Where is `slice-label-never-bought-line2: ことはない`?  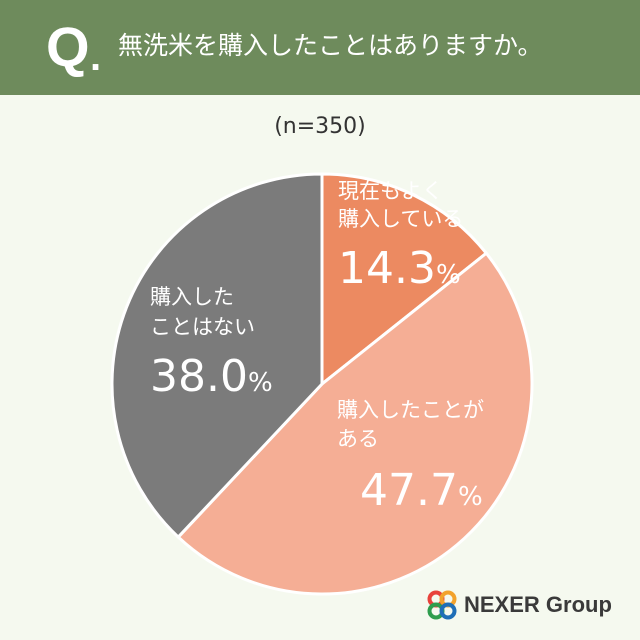
slice-label-never-bought-line2: ことはない is located at coordinates (202, 327).